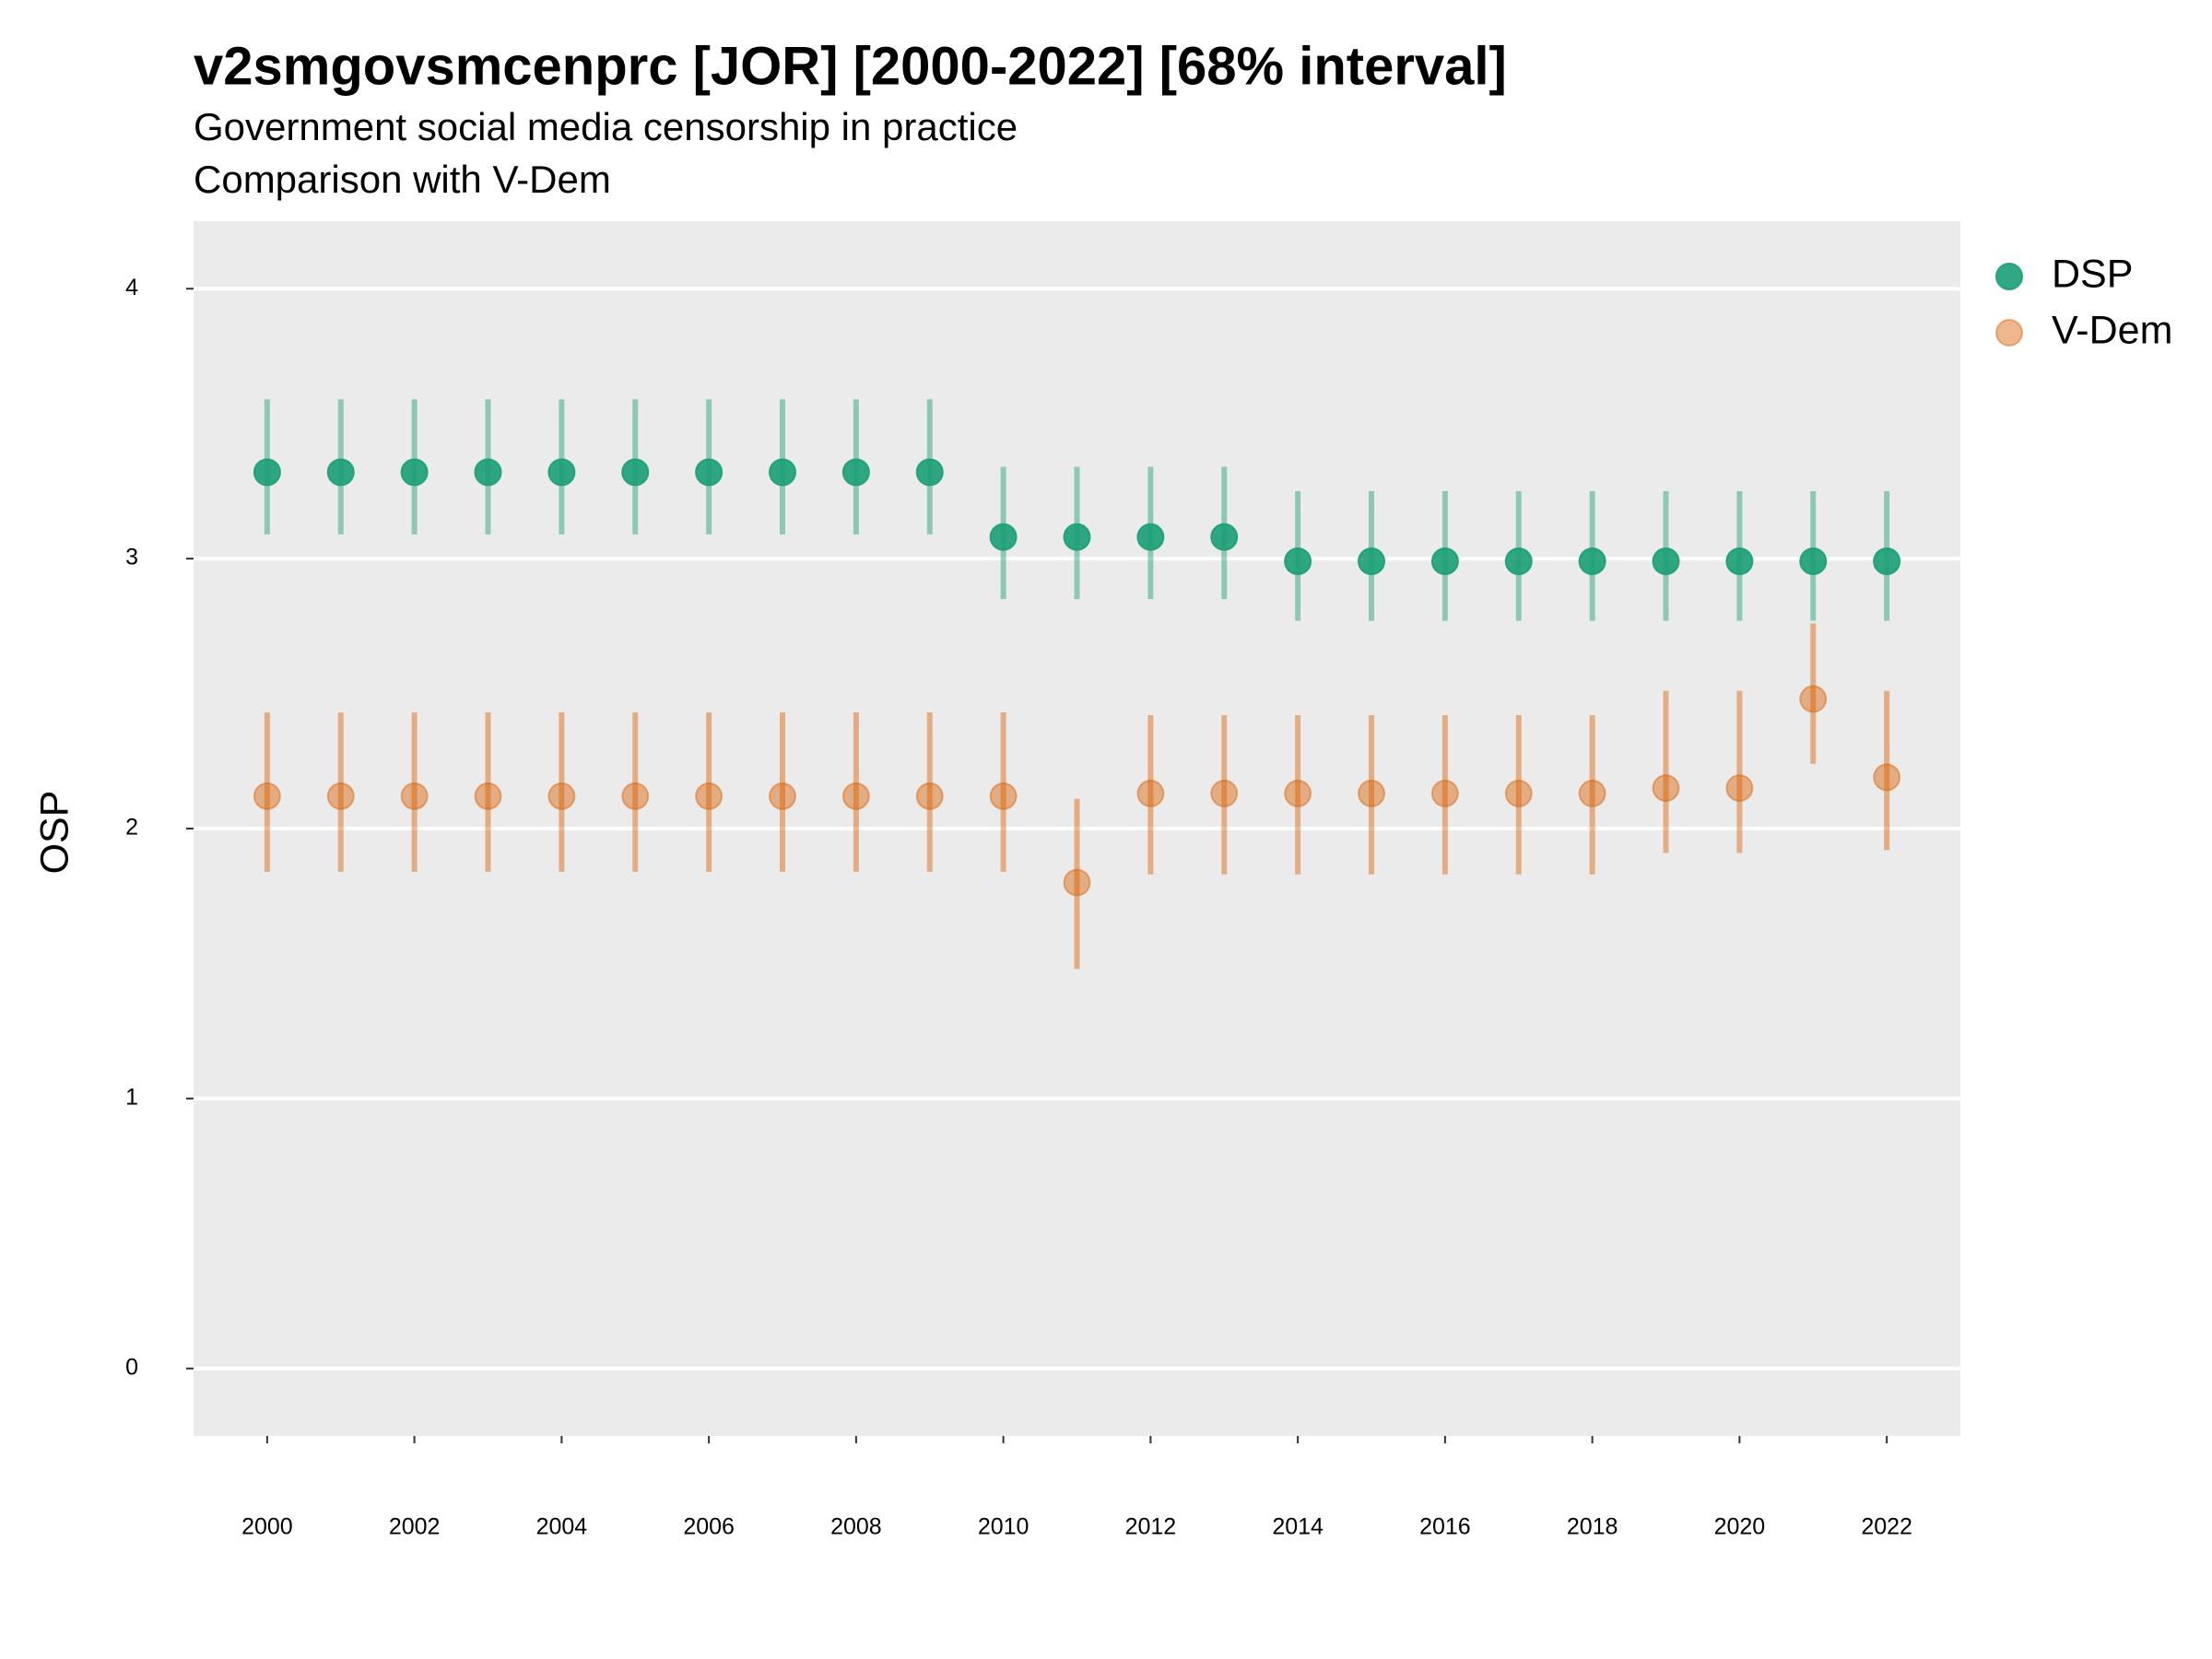 Image resolution: width=2212 pixels, height=1659 pixels. What do you see at coordinates (131, 828) in the screenshot?
I see `y-tick-label: 2` at bounding box center [131, 828].